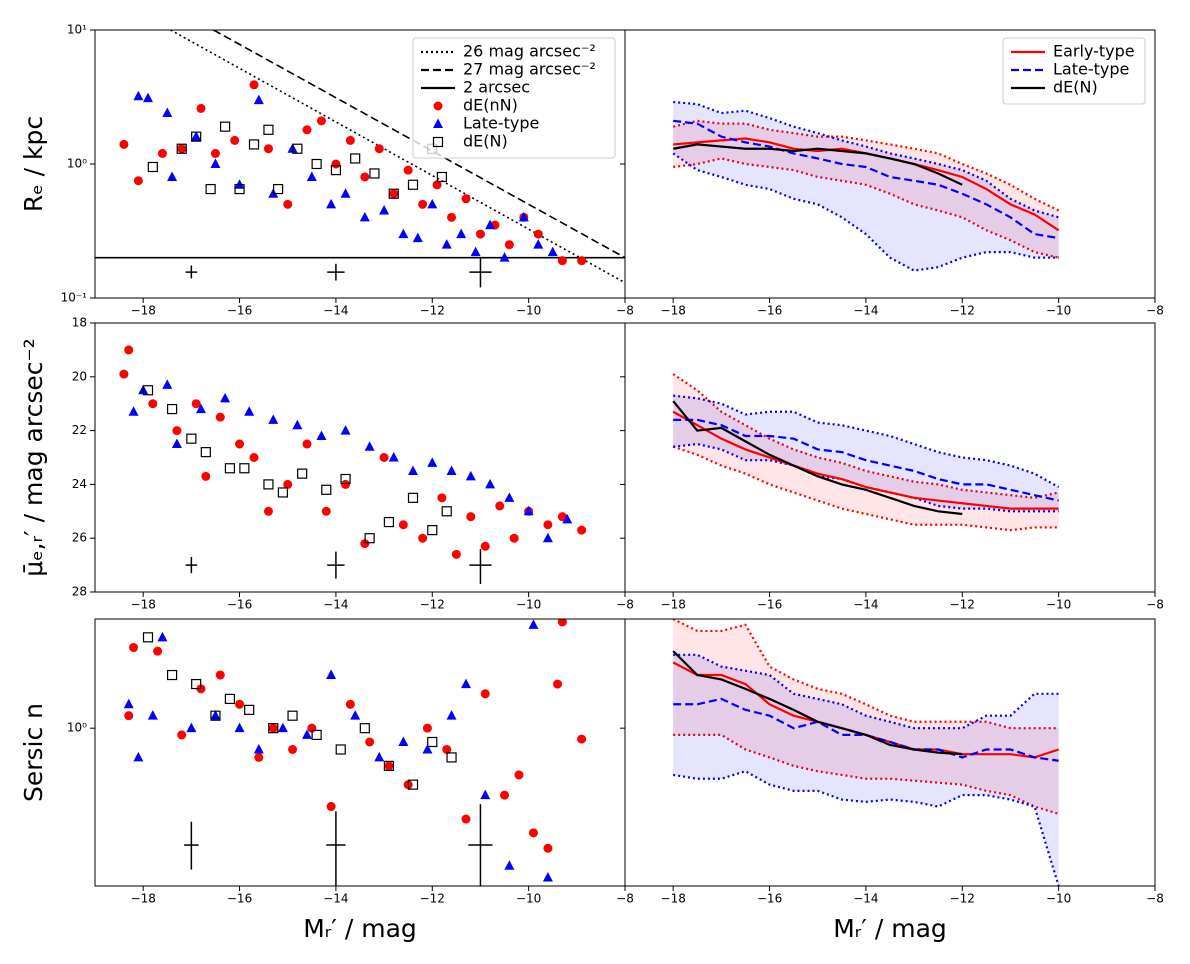  What do you see at coordinates (74, 298) in the screenshot?
I see `y-tick-label: 10⁻¹` at bounding box center [74, 298].